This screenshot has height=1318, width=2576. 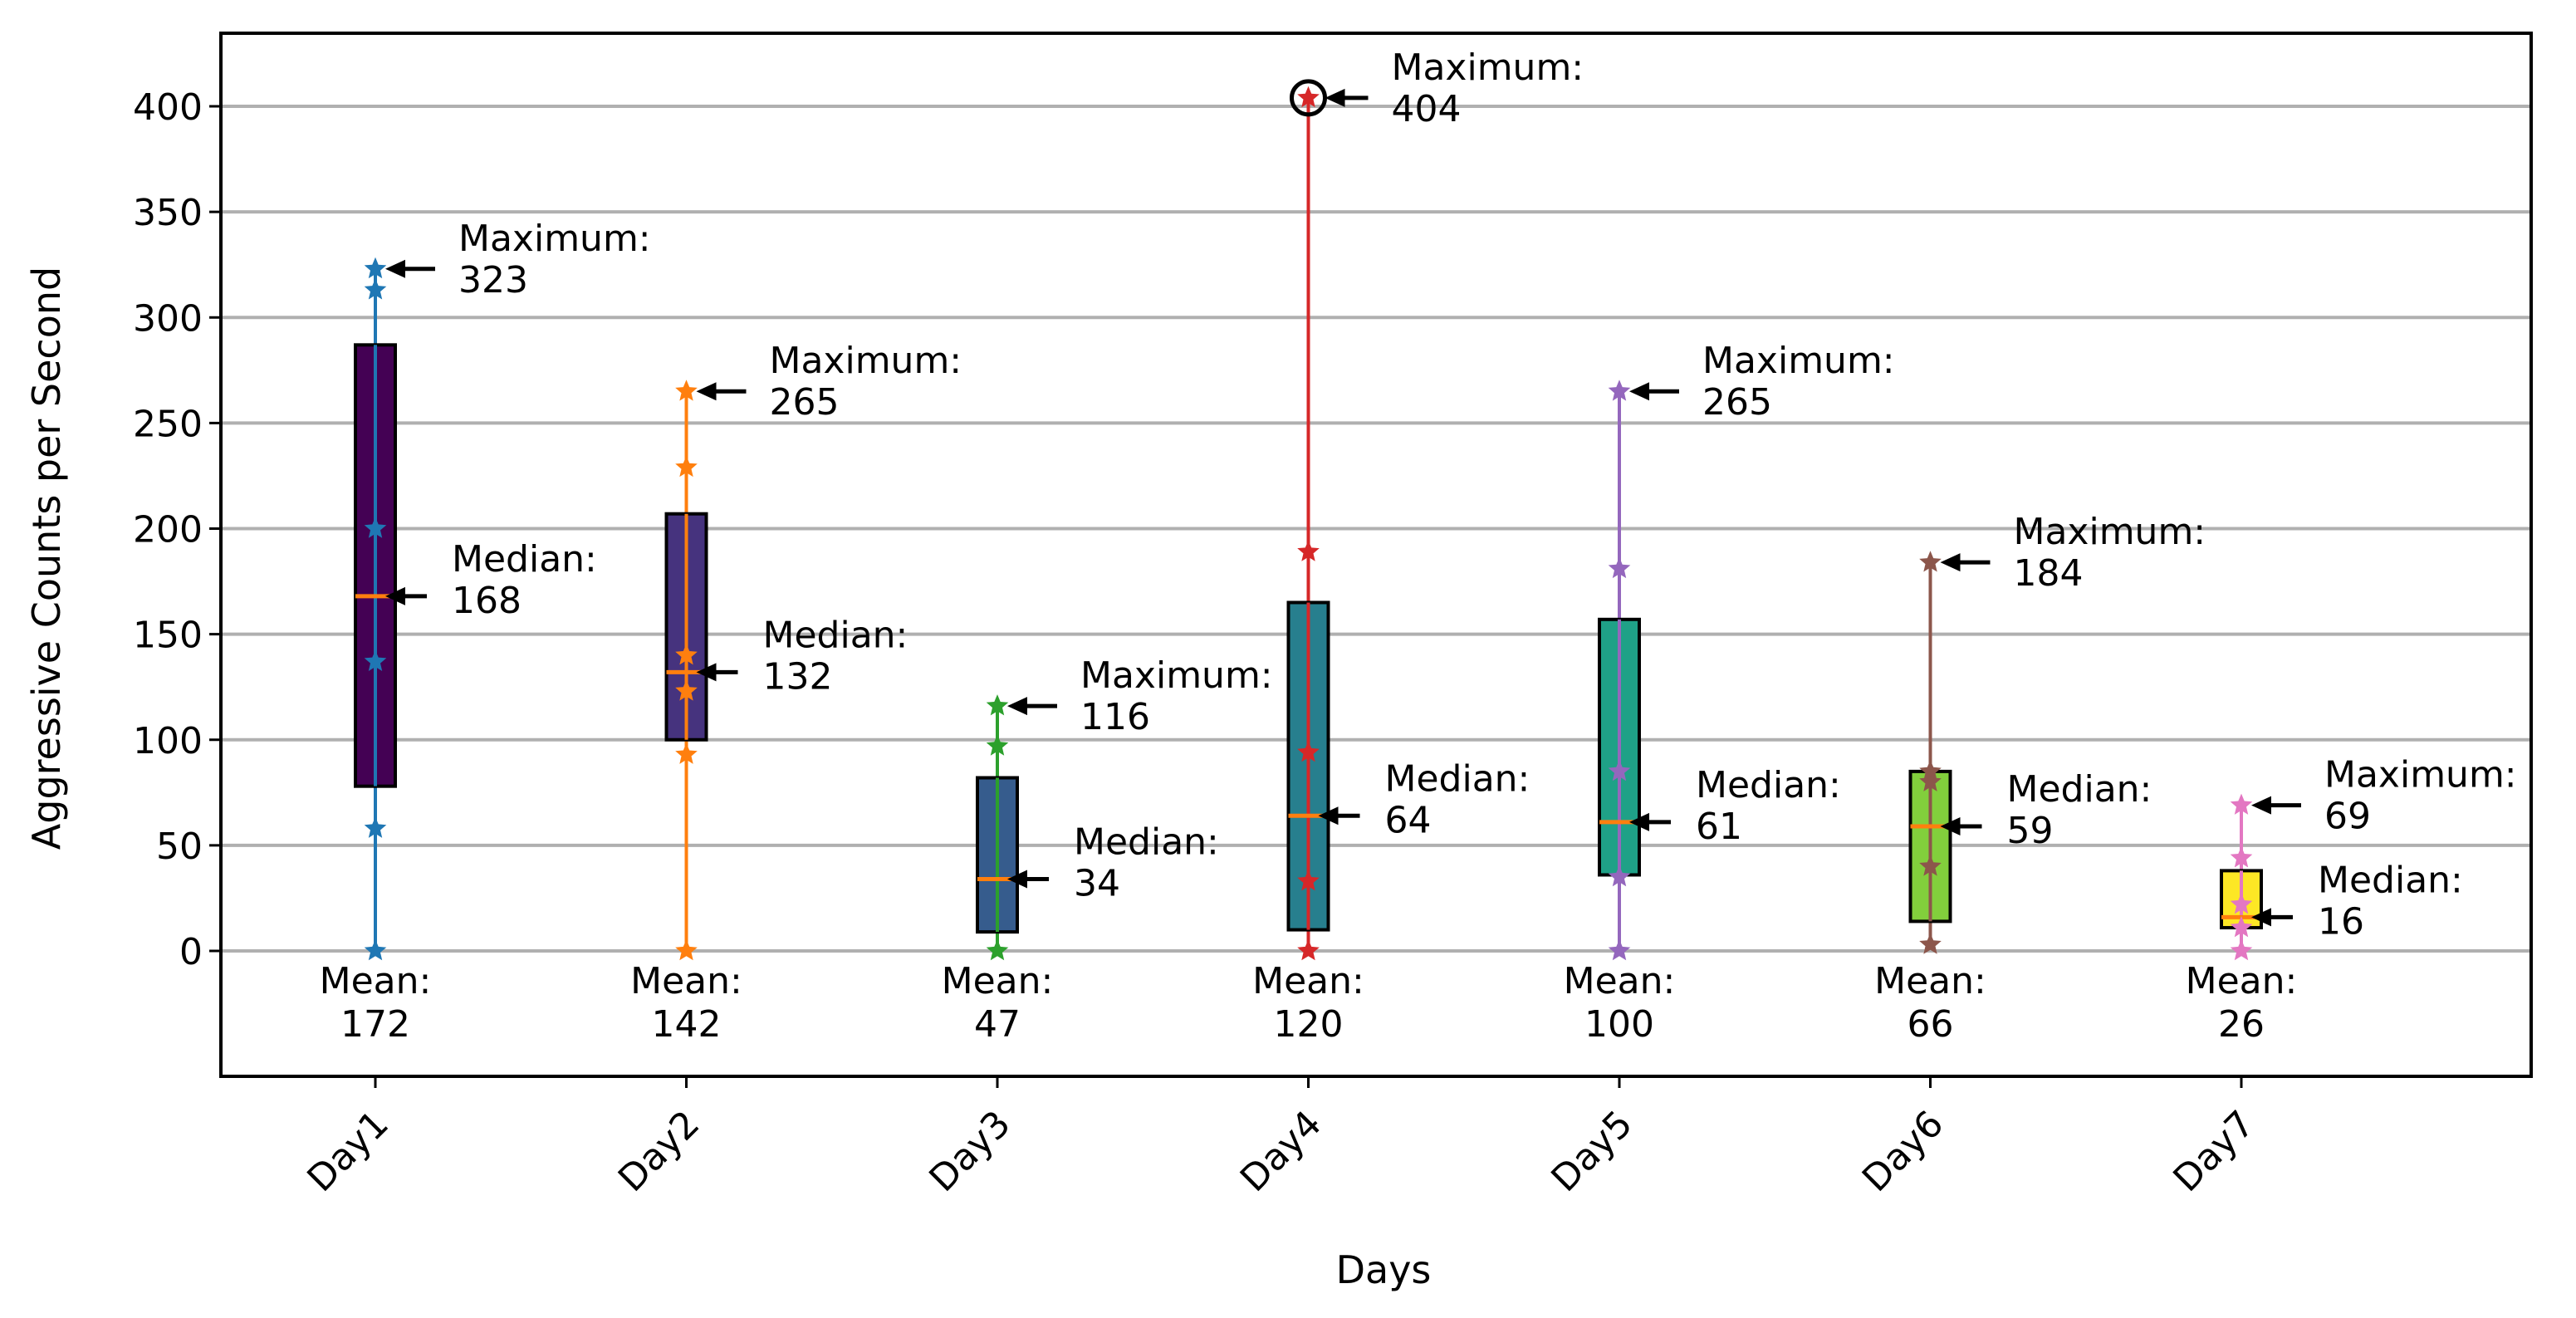 What do you see at coordinates (168, 530) in the screenshot?
I see `y-tick-label-200: 200` at bounding box center [168, 530].